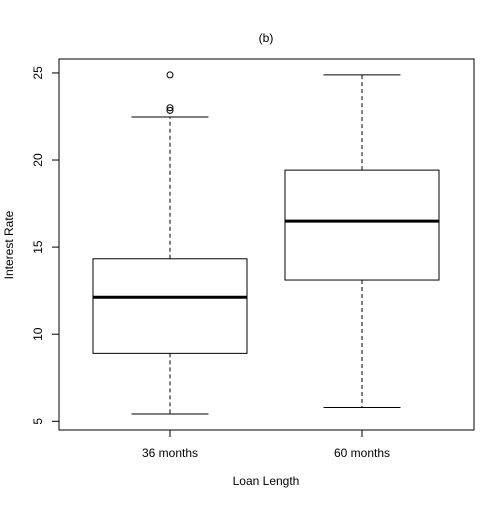 This screenshot has width=504, height=509. I want to click on y-tick-label: 15, so click(38, 247).